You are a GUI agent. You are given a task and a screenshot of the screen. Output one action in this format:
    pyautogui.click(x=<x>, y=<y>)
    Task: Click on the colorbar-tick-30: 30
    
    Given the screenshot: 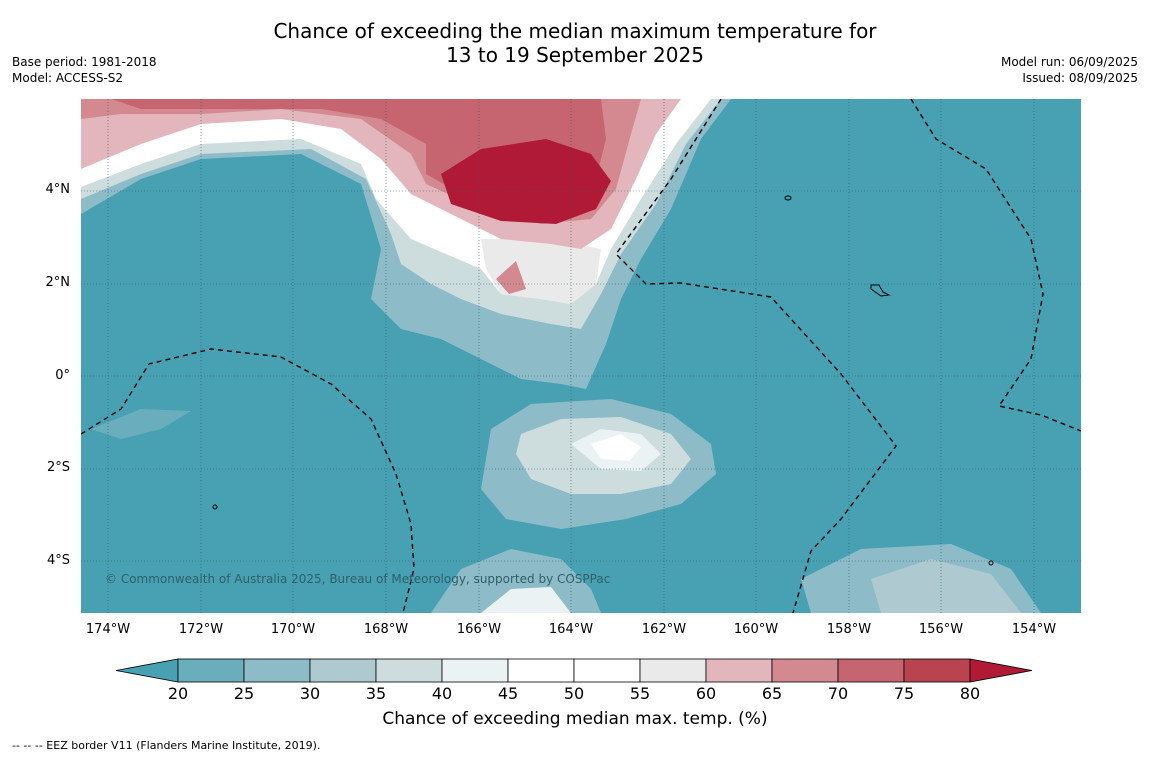 What is the action you would take?
    pyautogui.click(x=310, y=693)
    